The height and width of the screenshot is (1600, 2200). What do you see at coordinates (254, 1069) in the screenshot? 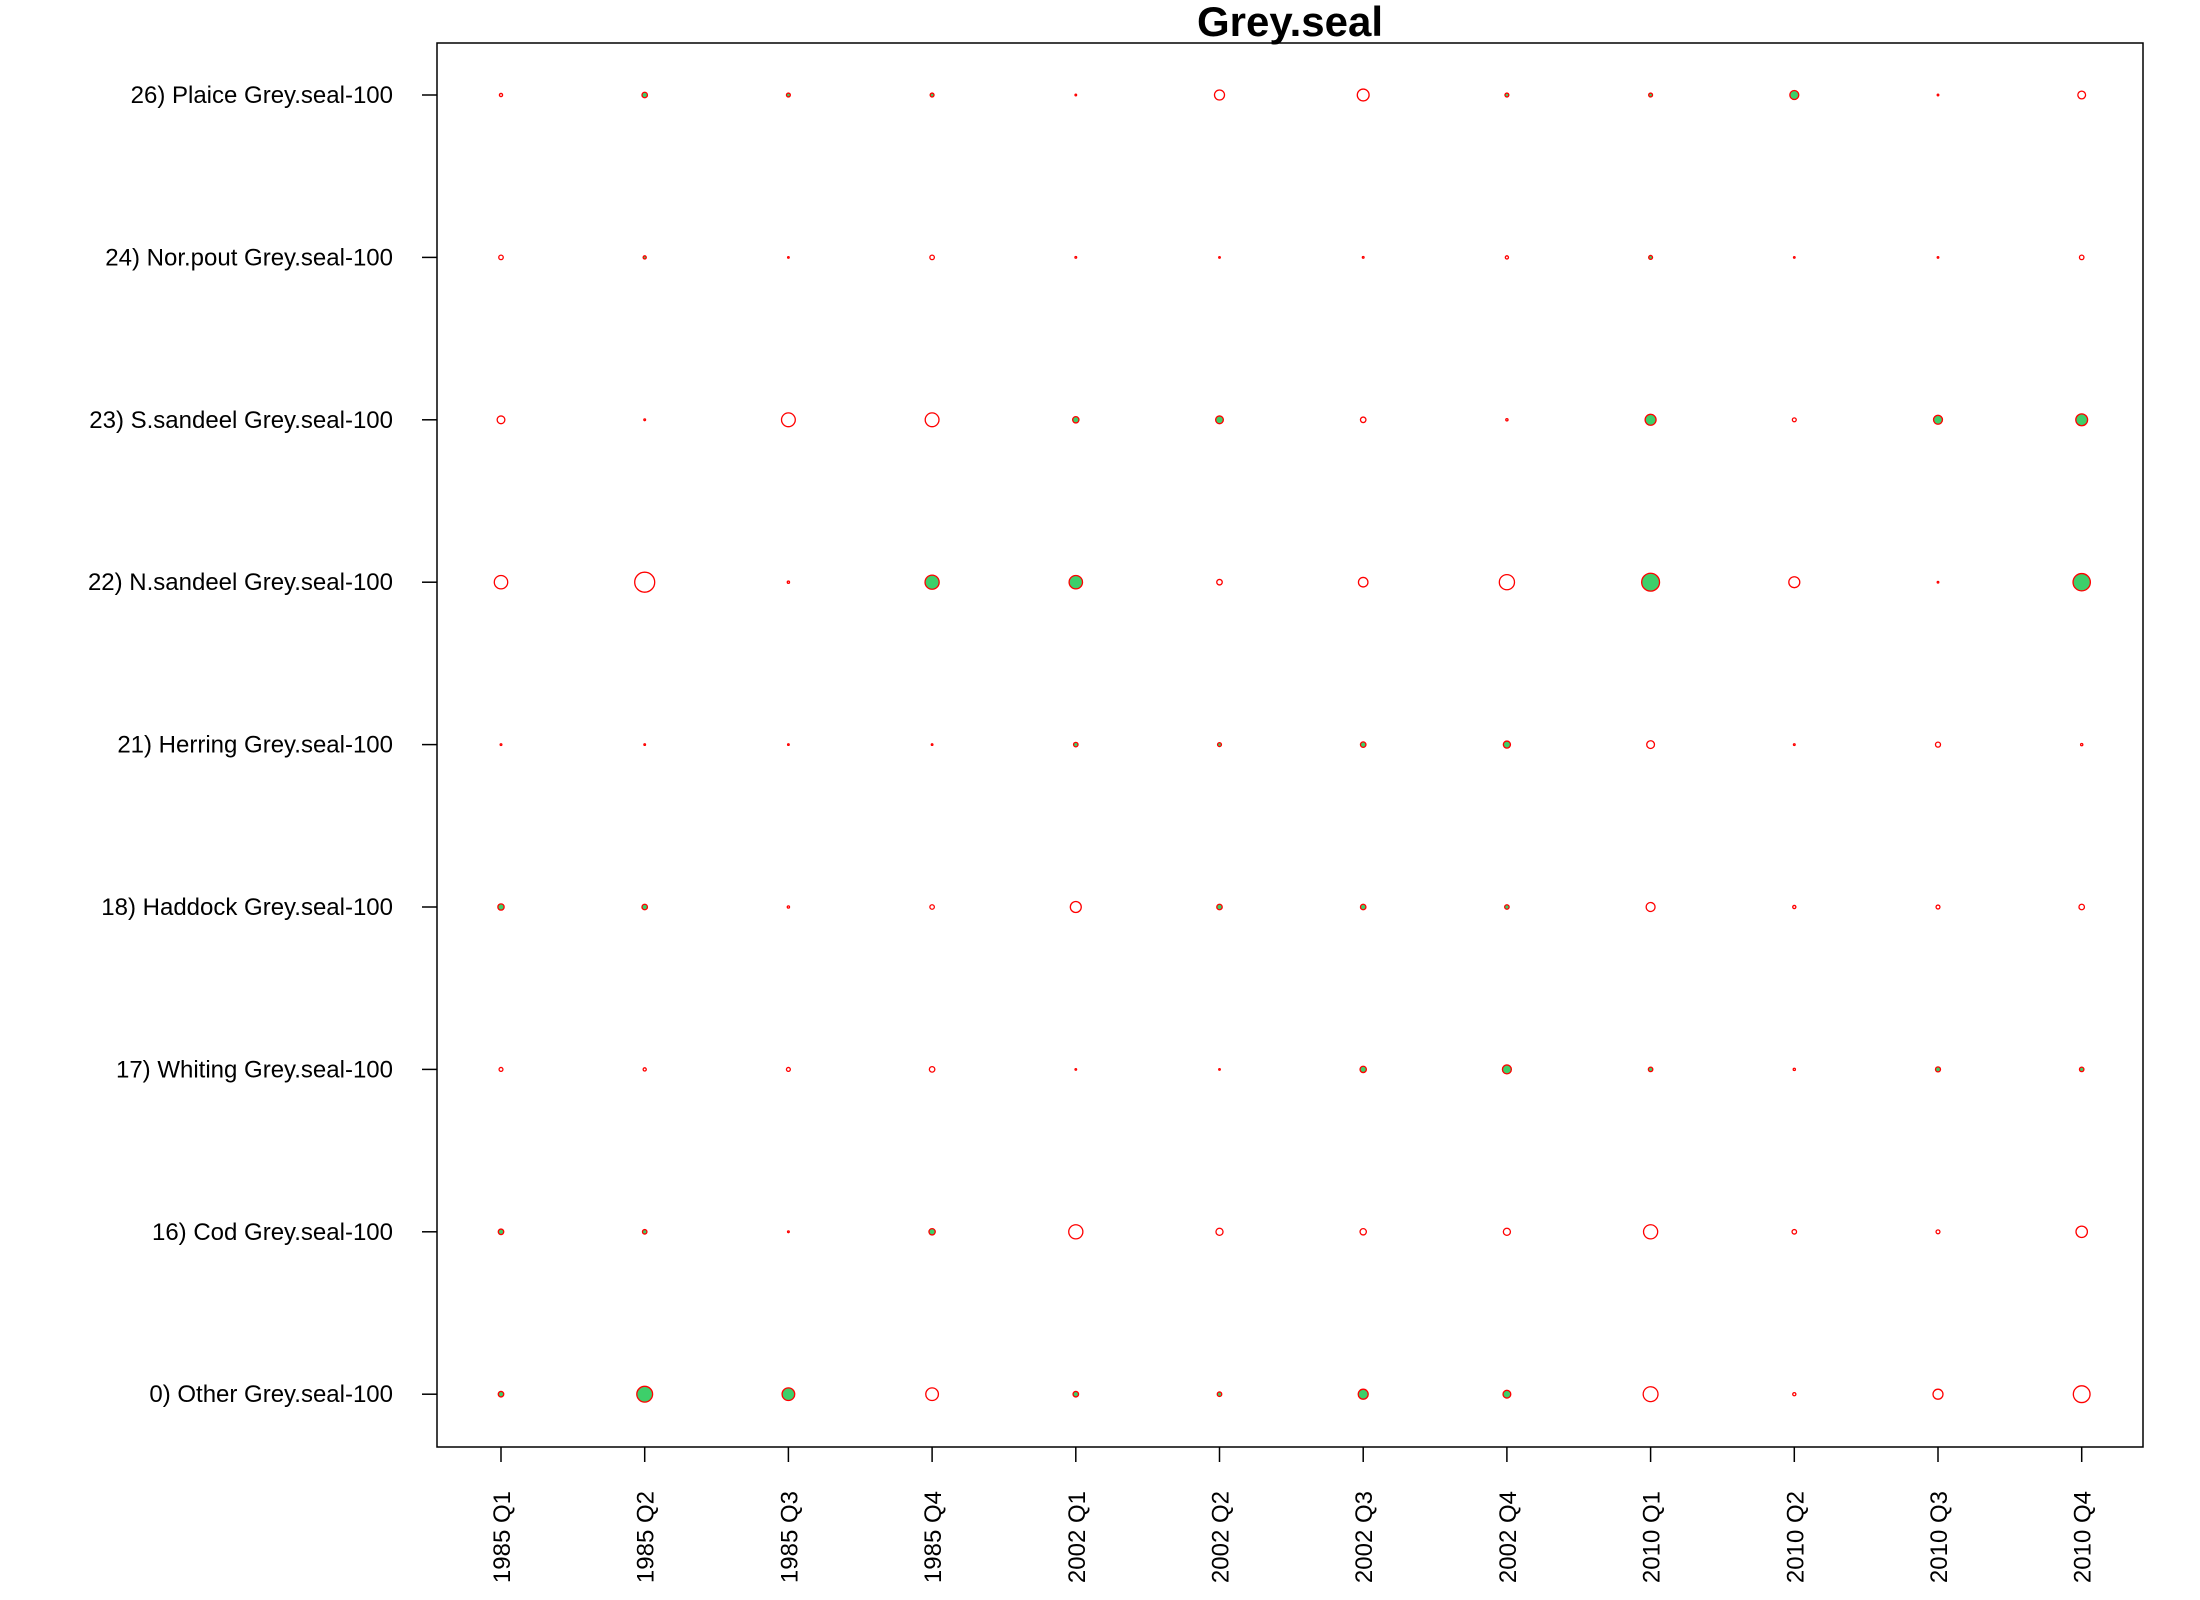
I see `y-tick-label: 17) Whiting Grey.seal-100` at bounding box center [254, 1069].